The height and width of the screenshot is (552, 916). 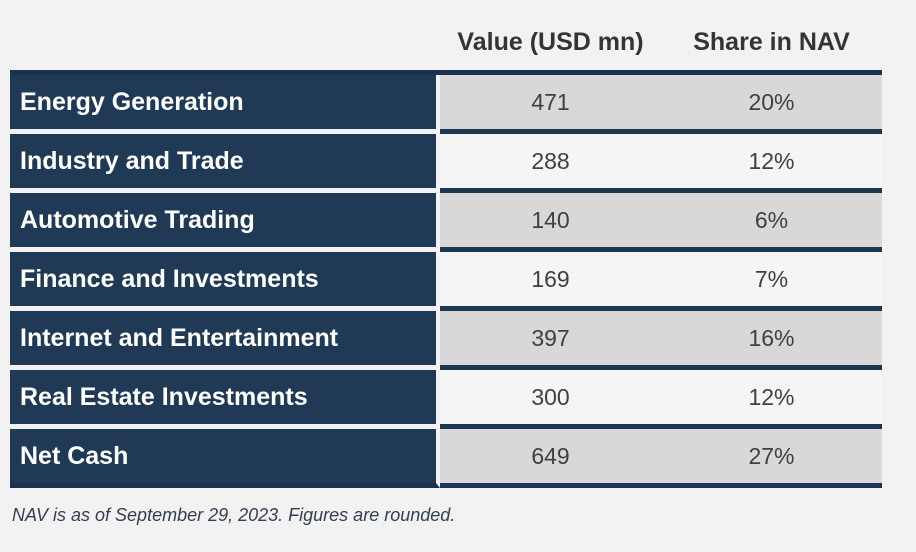 I want to click on row-label: Energy Generation, so click(x=225, y=104).